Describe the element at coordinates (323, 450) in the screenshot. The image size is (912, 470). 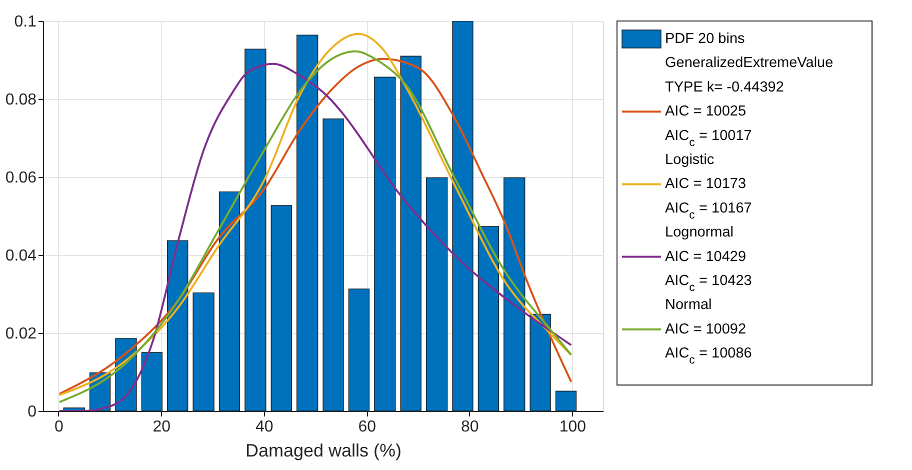
I see `x-axis-title: Damaged walls (%)` at that location.